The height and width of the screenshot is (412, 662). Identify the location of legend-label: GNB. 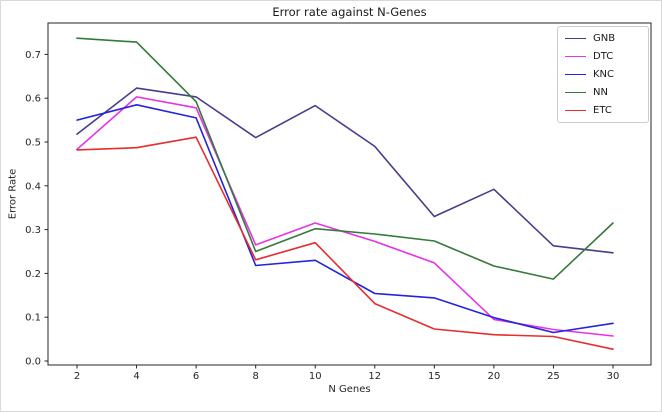
(604, 39).